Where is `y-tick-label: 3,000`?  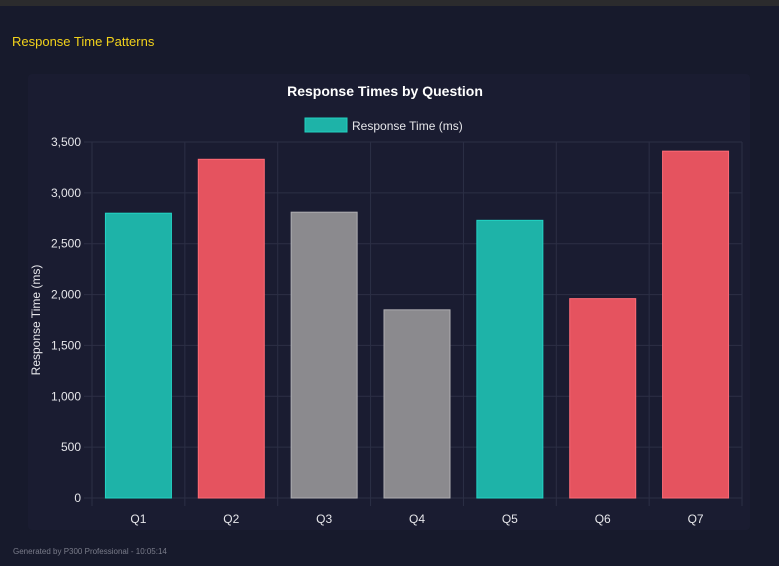 y-tick-label: 3,000 is located at coordinates (66, 193).